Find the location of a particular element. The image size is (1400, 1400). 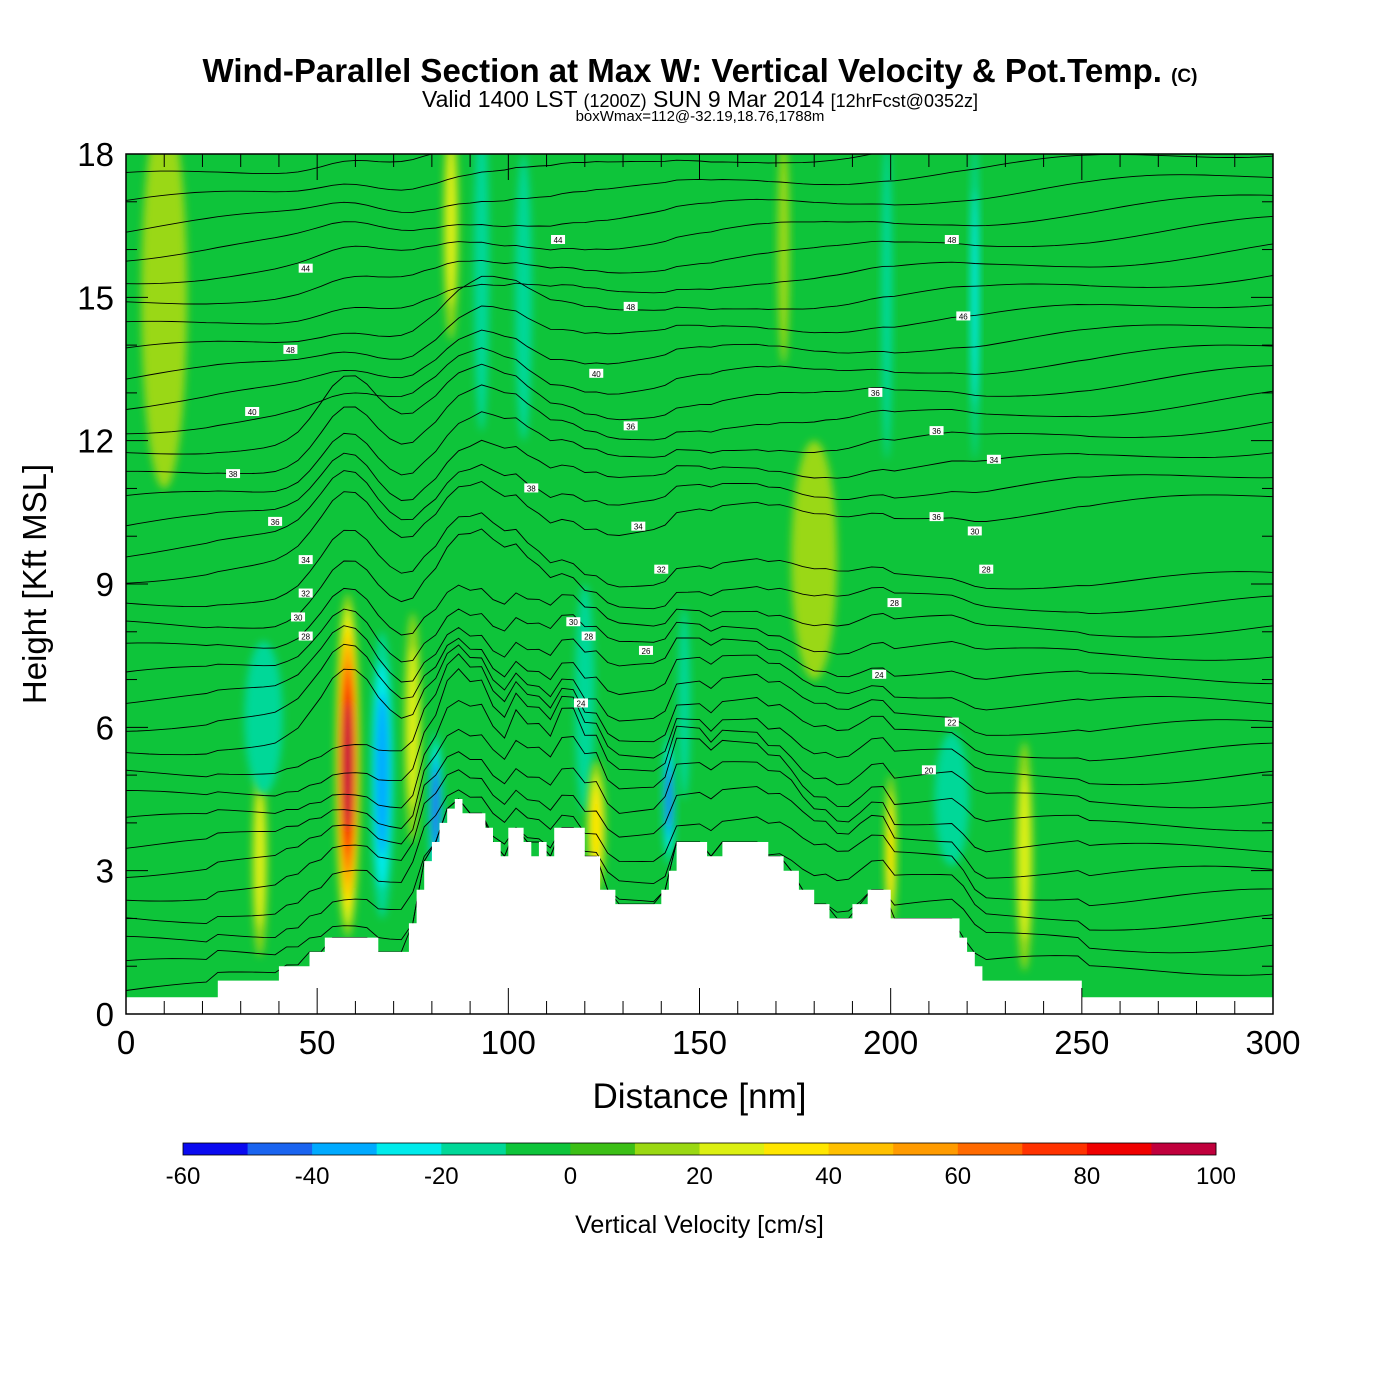

x-tick-label: 0 is located at coordinates (126, 1042).